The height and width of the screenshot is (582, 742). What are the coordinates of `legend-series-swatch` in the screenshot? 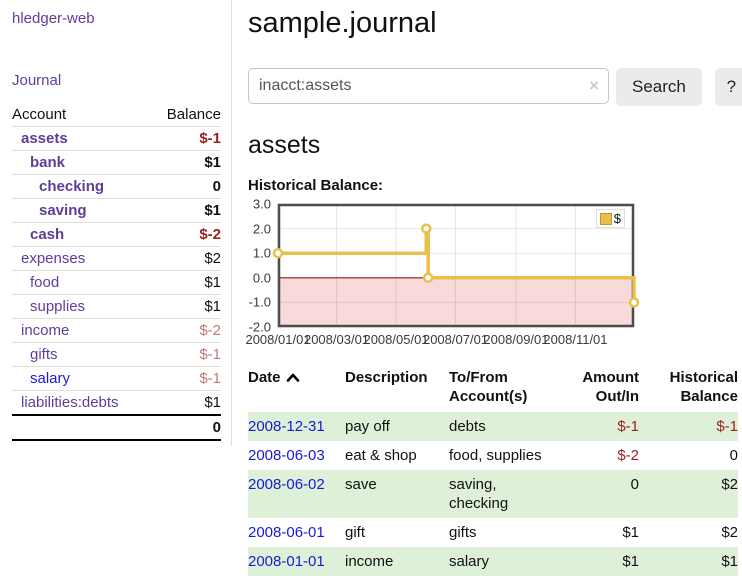 It's located at (605, 218).